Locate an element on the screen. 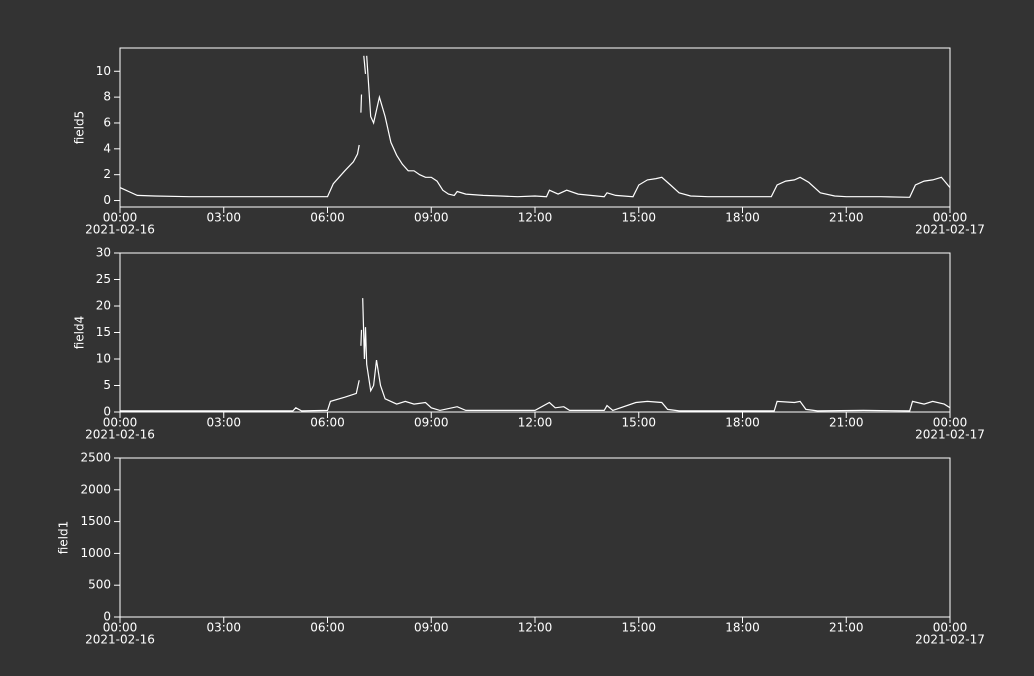 This screenshot has height=676, width=1034. data-line is located at coordinates (535, 355).